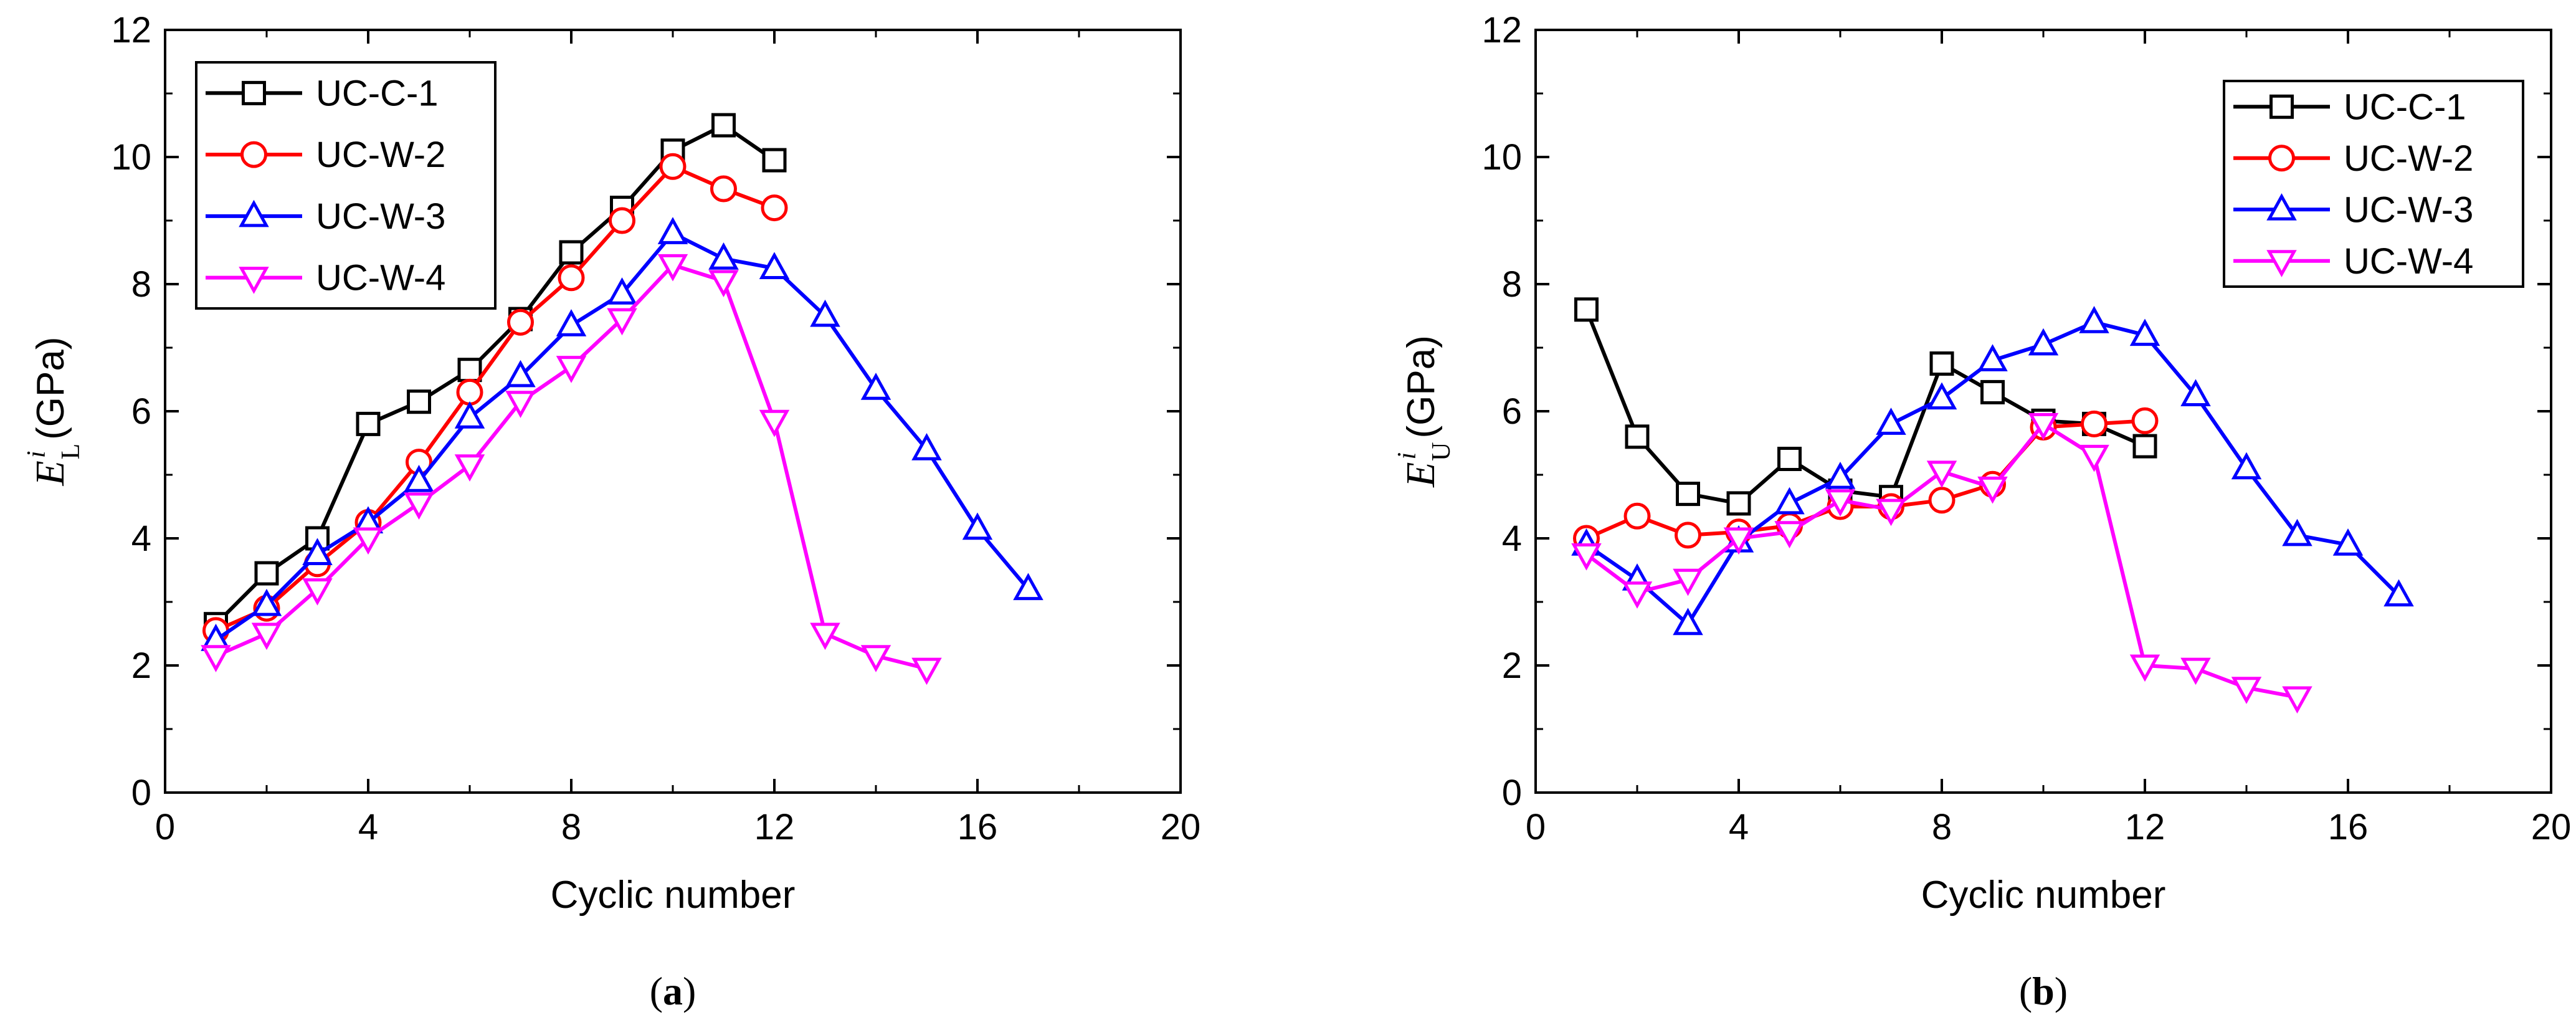 Image resolution: width=2576 pixels, height=1020 pixels. I want to click on x-tick-label: 12, so click(2145, 827).